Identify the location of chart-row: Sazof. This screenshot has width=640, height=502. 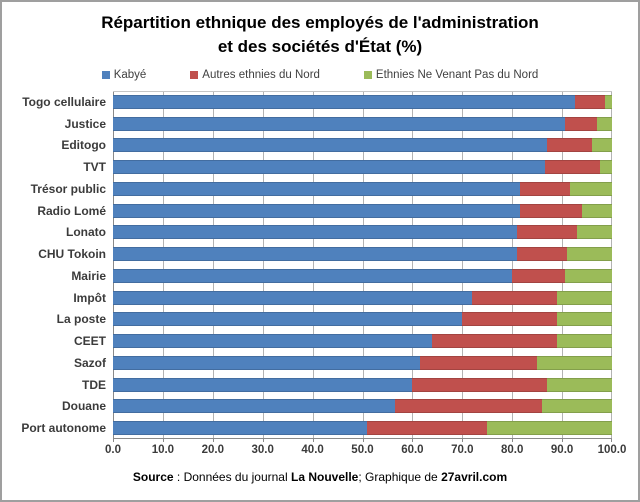
(320, 363).